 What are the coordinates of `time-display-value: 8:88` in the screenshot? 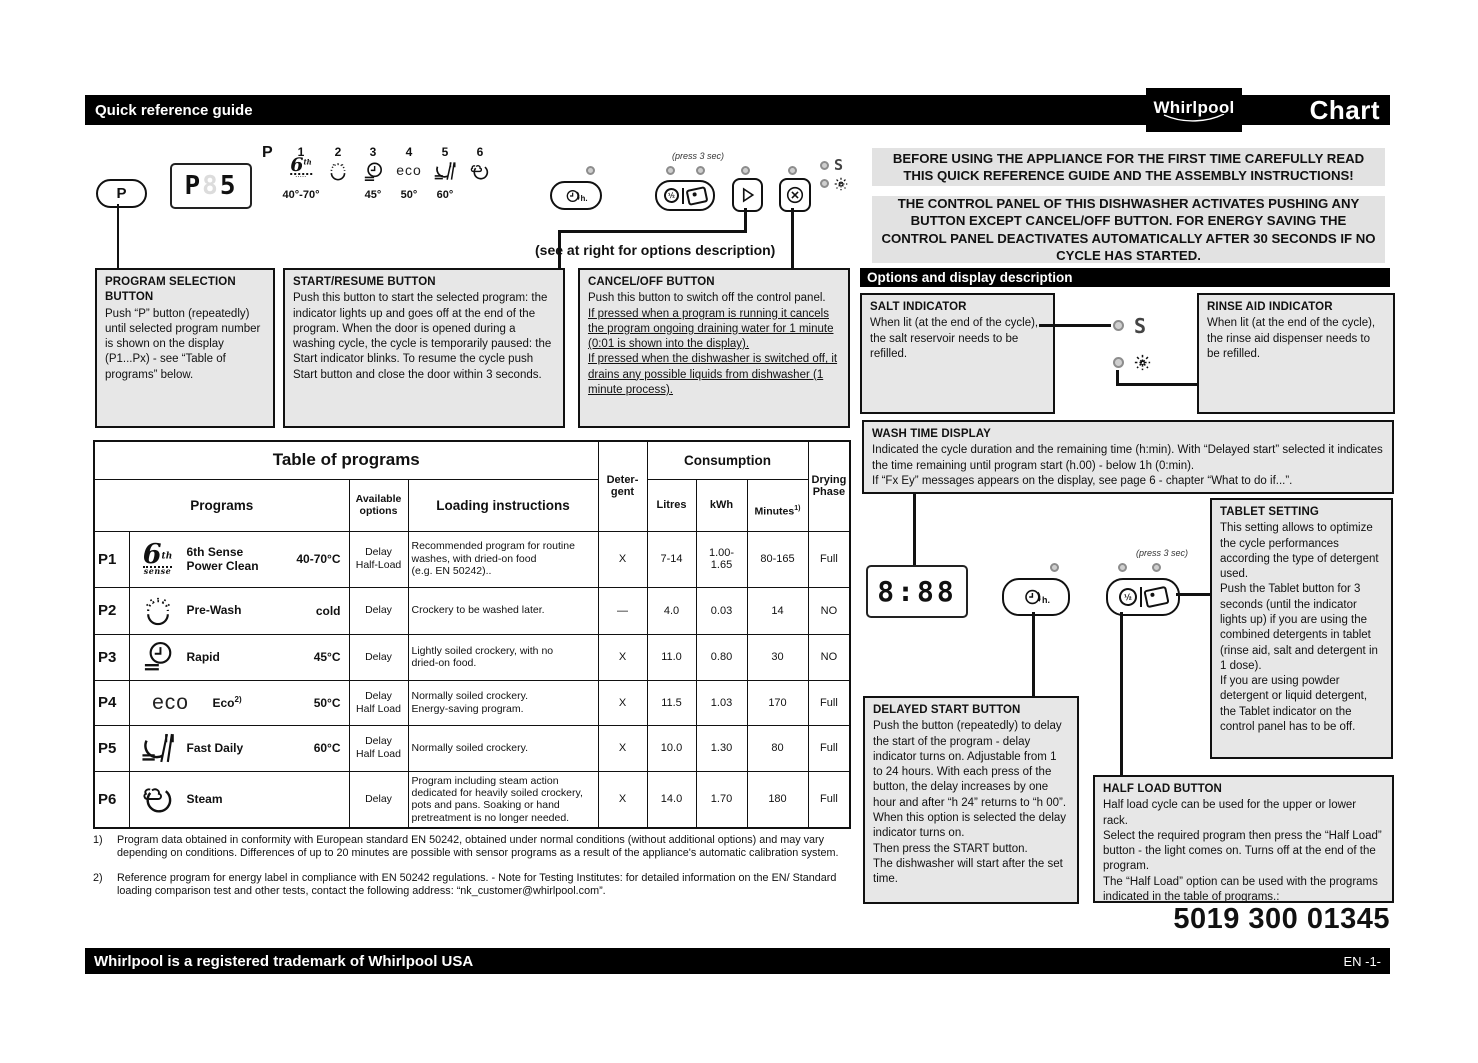 It's located at (917, 591).